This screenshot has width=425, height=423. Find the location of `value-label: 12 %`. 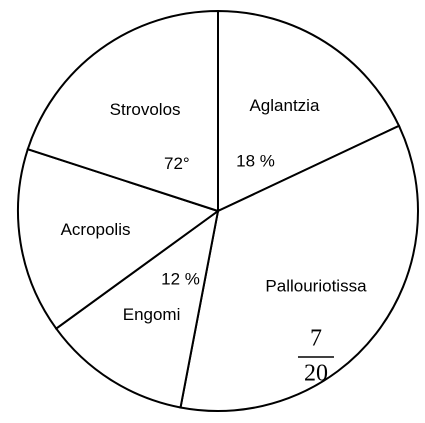

value-label: 12 % is located at coordinates (180, 279).